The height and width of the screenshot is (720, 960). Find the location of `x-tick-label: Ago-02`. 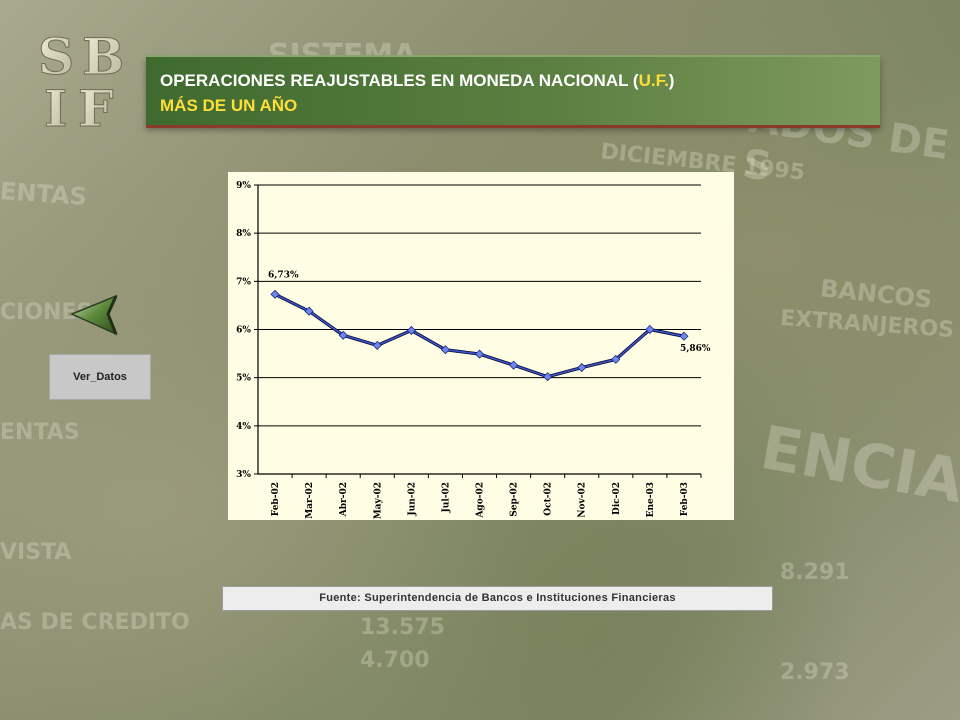

x-tick-label: Ago-02 is located at coordinates (481, 500).